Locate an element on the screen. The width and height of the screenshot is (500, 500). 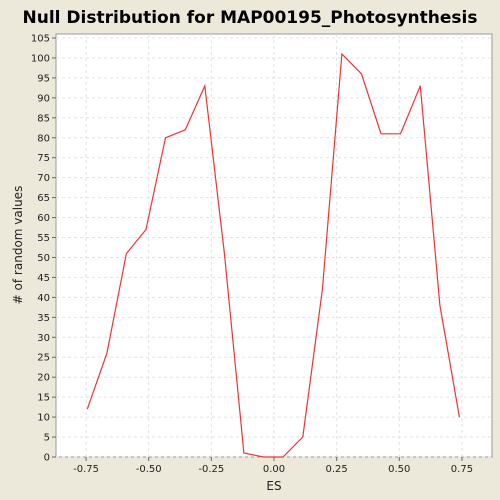
y-tick-label: 60 is located at coordinates (43, 218).